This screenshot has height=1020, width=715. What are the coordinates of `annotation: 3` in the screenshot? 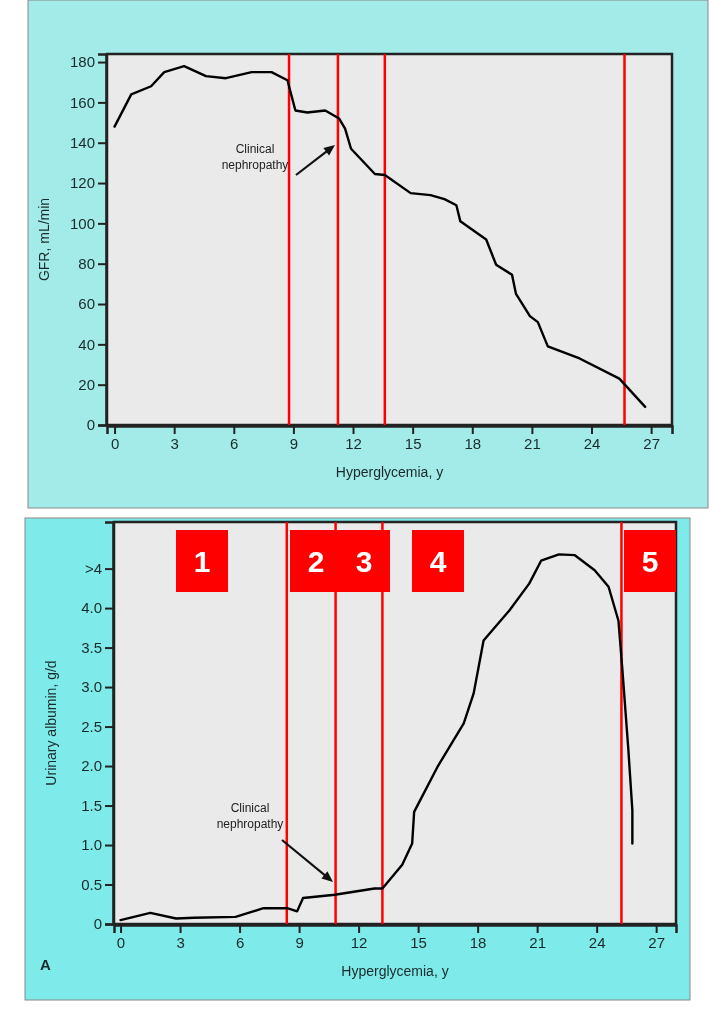 It's located at (364, 561).